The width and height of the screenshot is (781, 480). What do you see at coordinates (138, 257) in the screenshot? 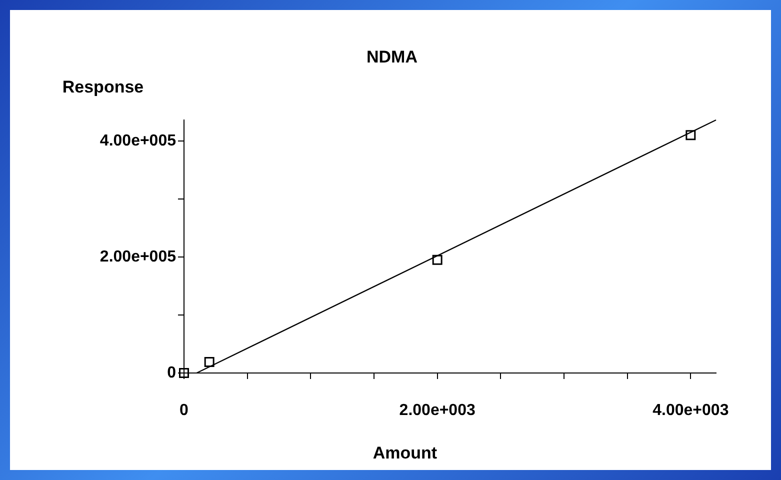
I see `y-tick-label: 2.00e+005` at bounding box center [138, 257].